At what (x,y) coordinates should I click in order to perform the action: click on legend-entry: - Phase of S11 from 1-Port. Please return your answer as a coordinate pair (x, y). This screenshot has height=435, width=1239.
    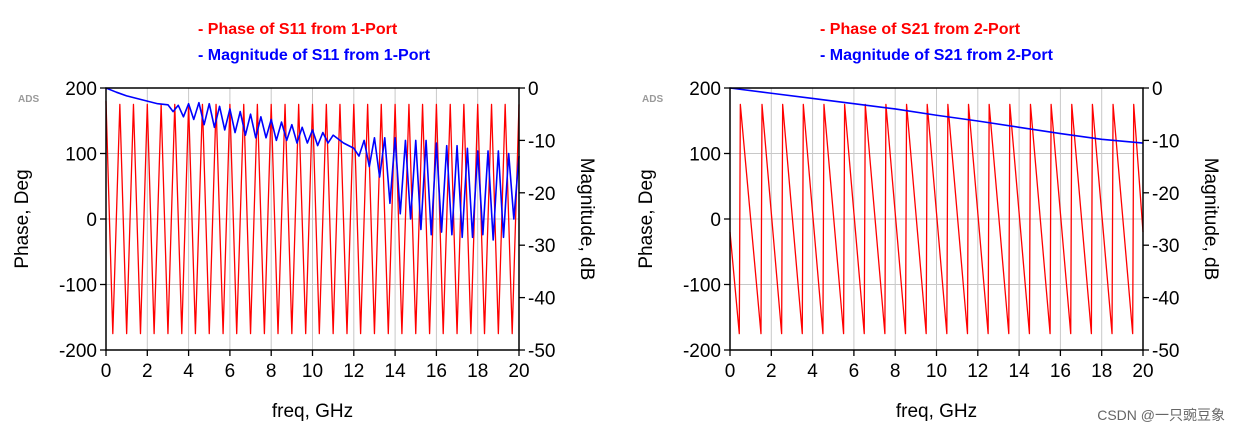
    Looking at the image, I should click on (298, 29).